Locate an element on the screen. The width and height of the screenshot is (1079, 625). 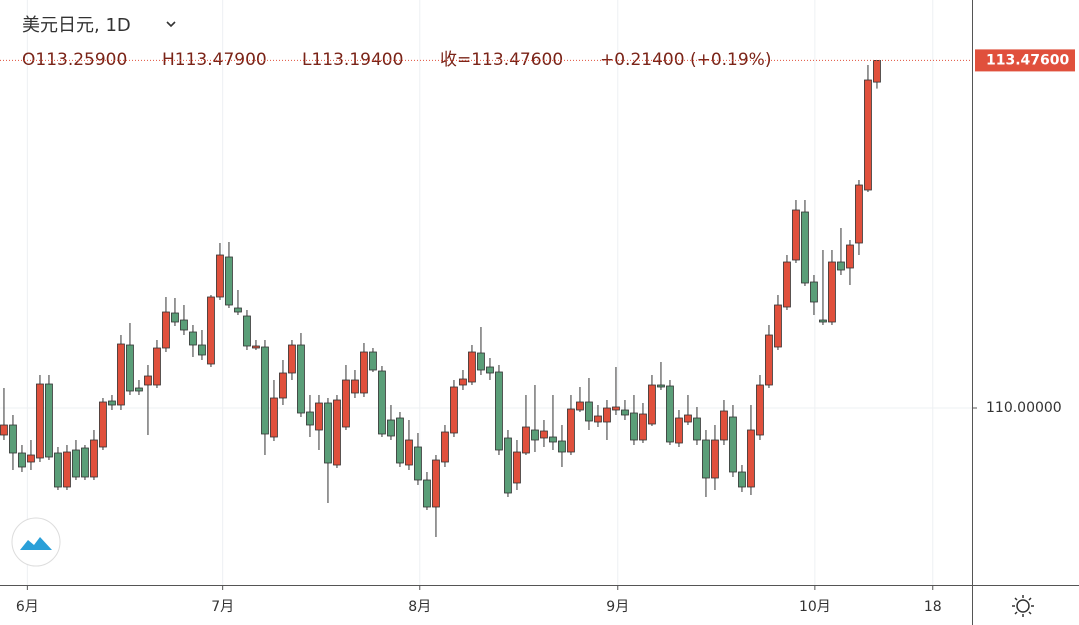
settings-icon is located at coordinates (1023, 606).